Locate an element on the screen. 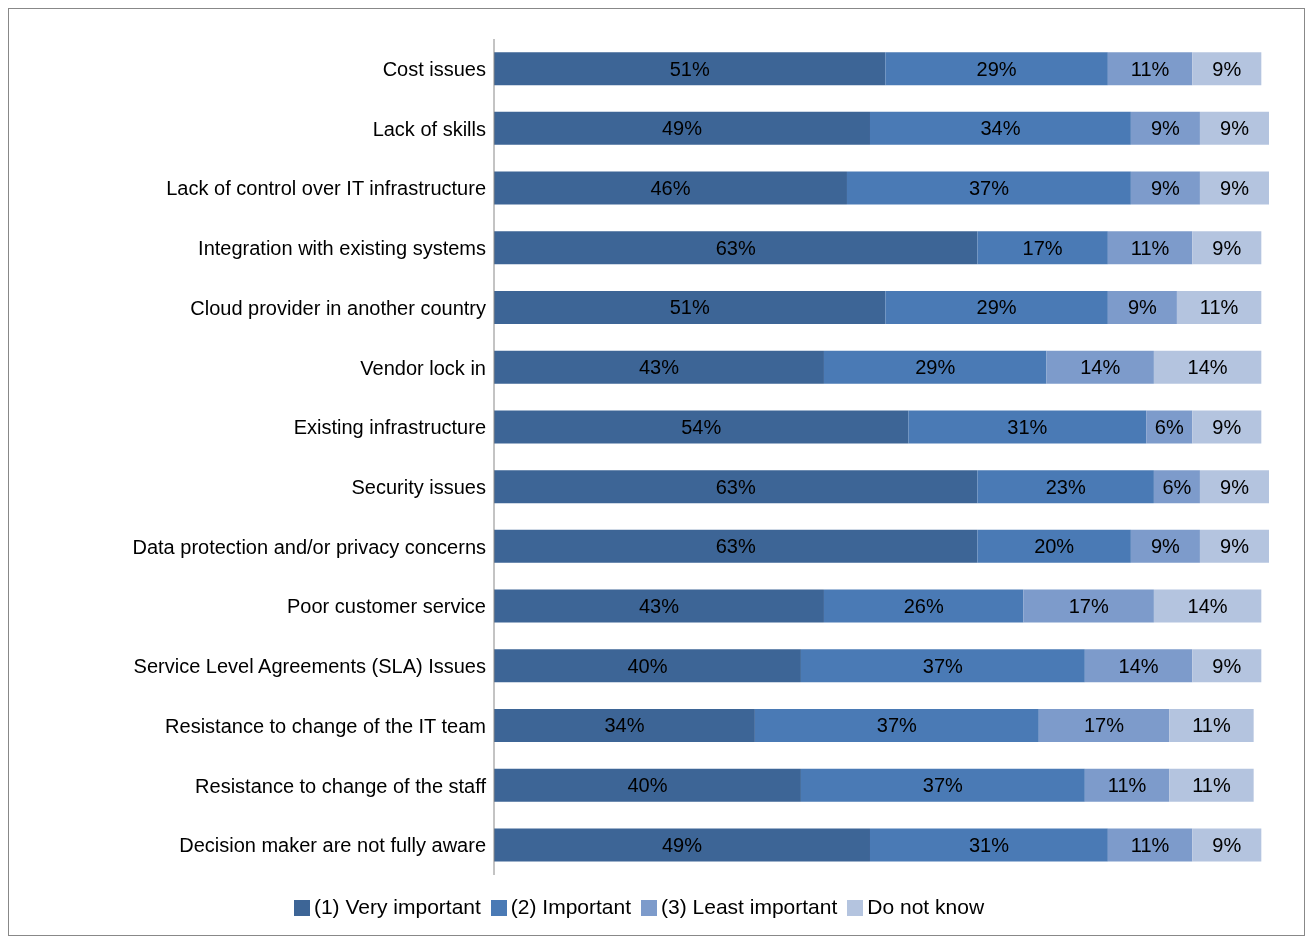 The image size is (1313, 944). data-label: 46% is located at coordinates (670, 188).